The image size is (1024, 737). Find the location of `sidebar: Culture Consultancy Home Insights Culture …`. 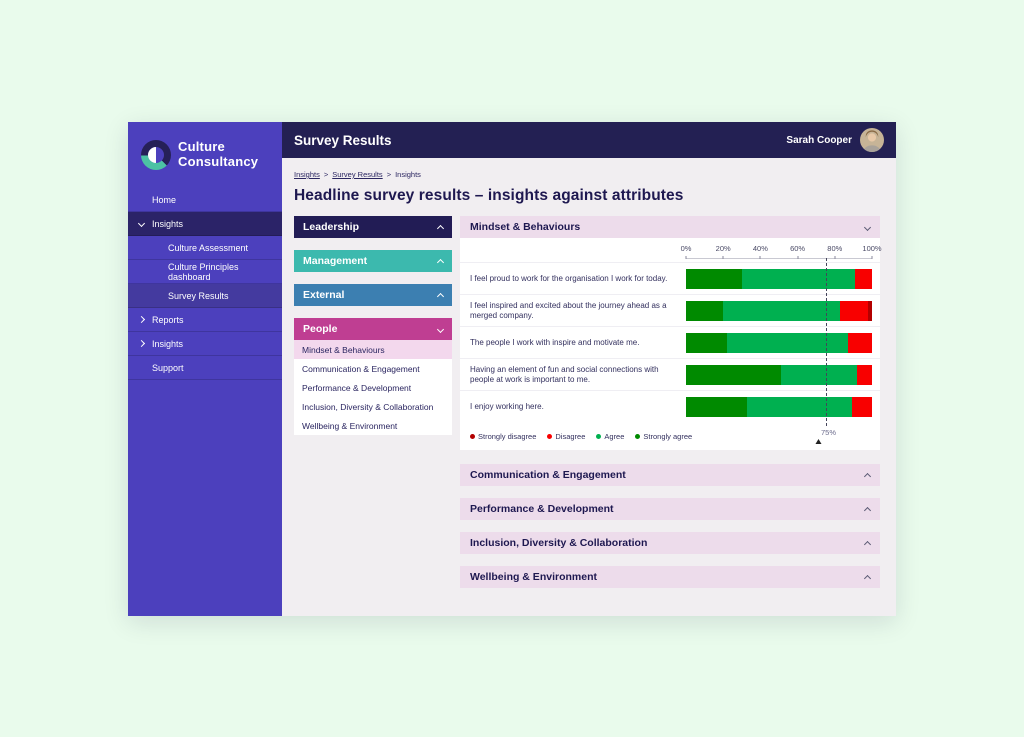

sidebar: Culture Consultancy Home Insights Culture … is located at coordinates (205, 369).